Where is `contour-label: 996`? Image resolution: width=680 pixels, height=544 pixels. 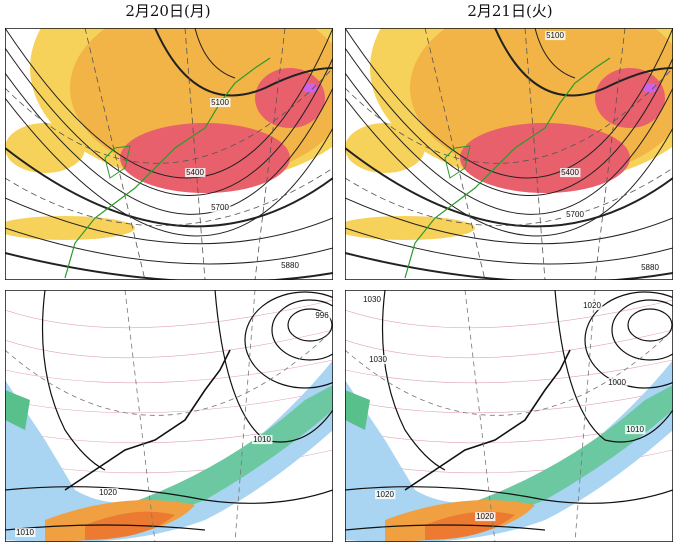
contour-label: 996 is located at coordinates (322, 315).